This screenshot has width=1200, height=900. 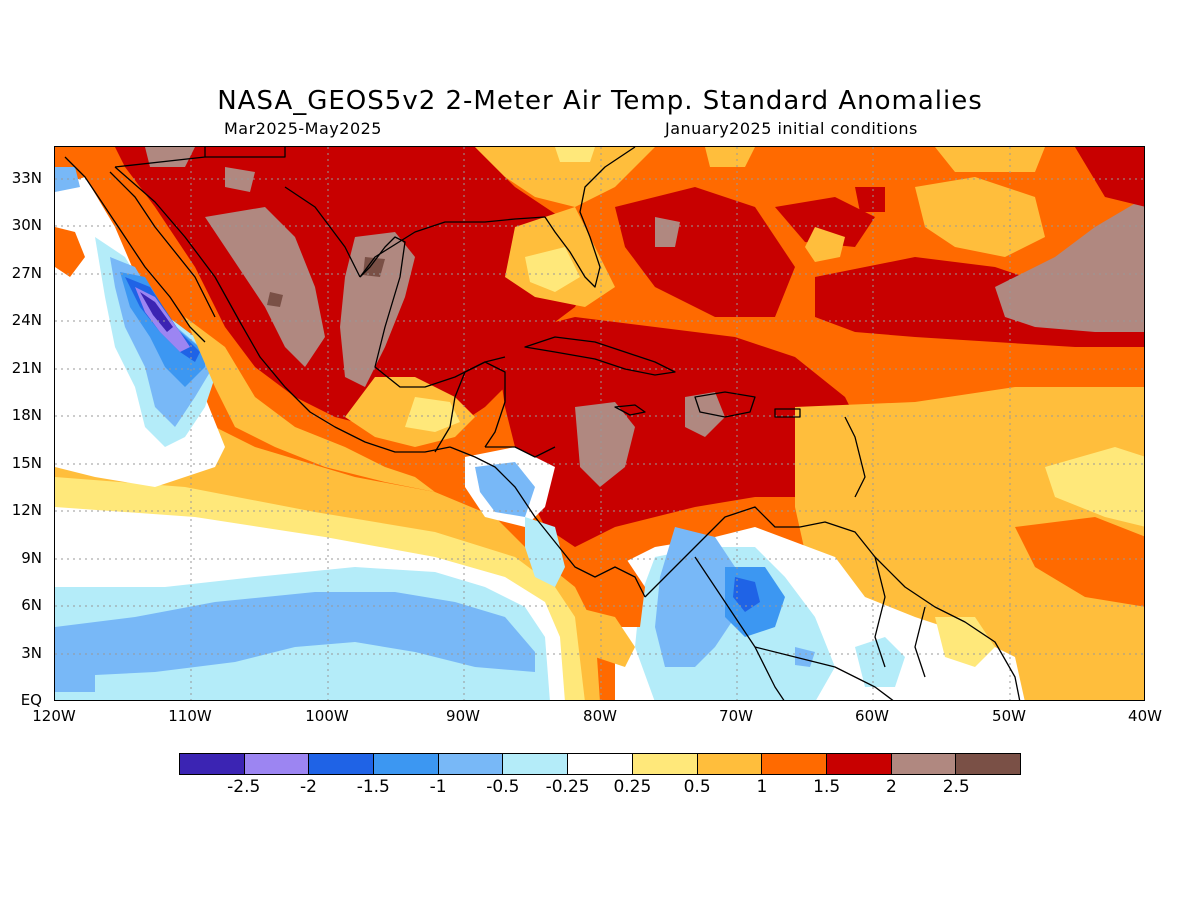 What do you see at coordinates (791, 128) in the screenshot?
I see `initial-conditions: January2025 initial conditions` at bounding box center [791, 128].